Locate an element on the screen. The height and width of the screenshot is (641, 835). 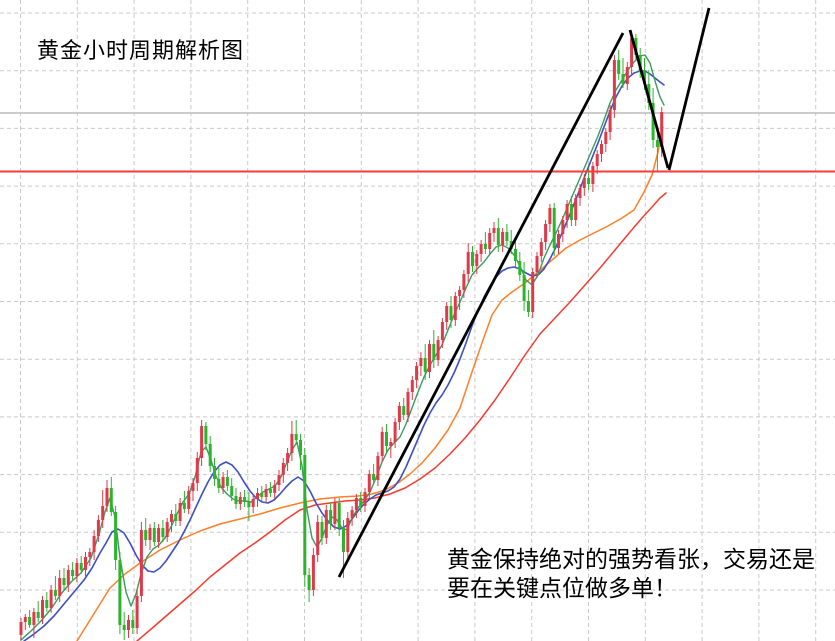
annotation-line-1: 黄金保持绝对的强势看张，交易还是 is located at coordinates (631, 559).